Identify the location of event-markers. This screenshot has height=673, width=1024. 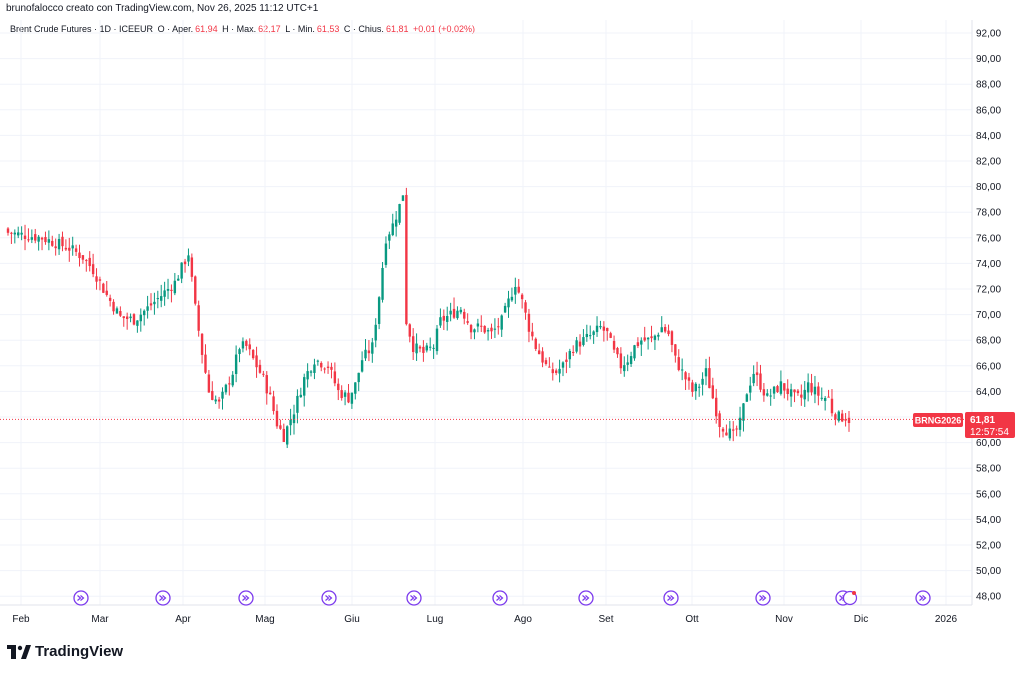
(502, 598).